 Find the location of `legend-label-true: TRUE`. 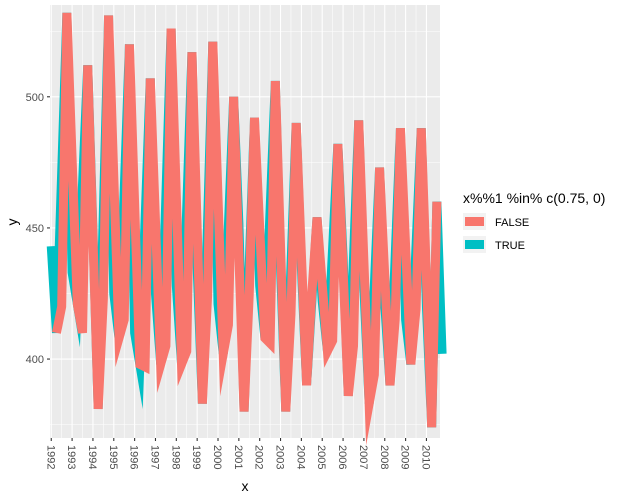

legend-label-true: TRUE is located at coordinates (510, 246).